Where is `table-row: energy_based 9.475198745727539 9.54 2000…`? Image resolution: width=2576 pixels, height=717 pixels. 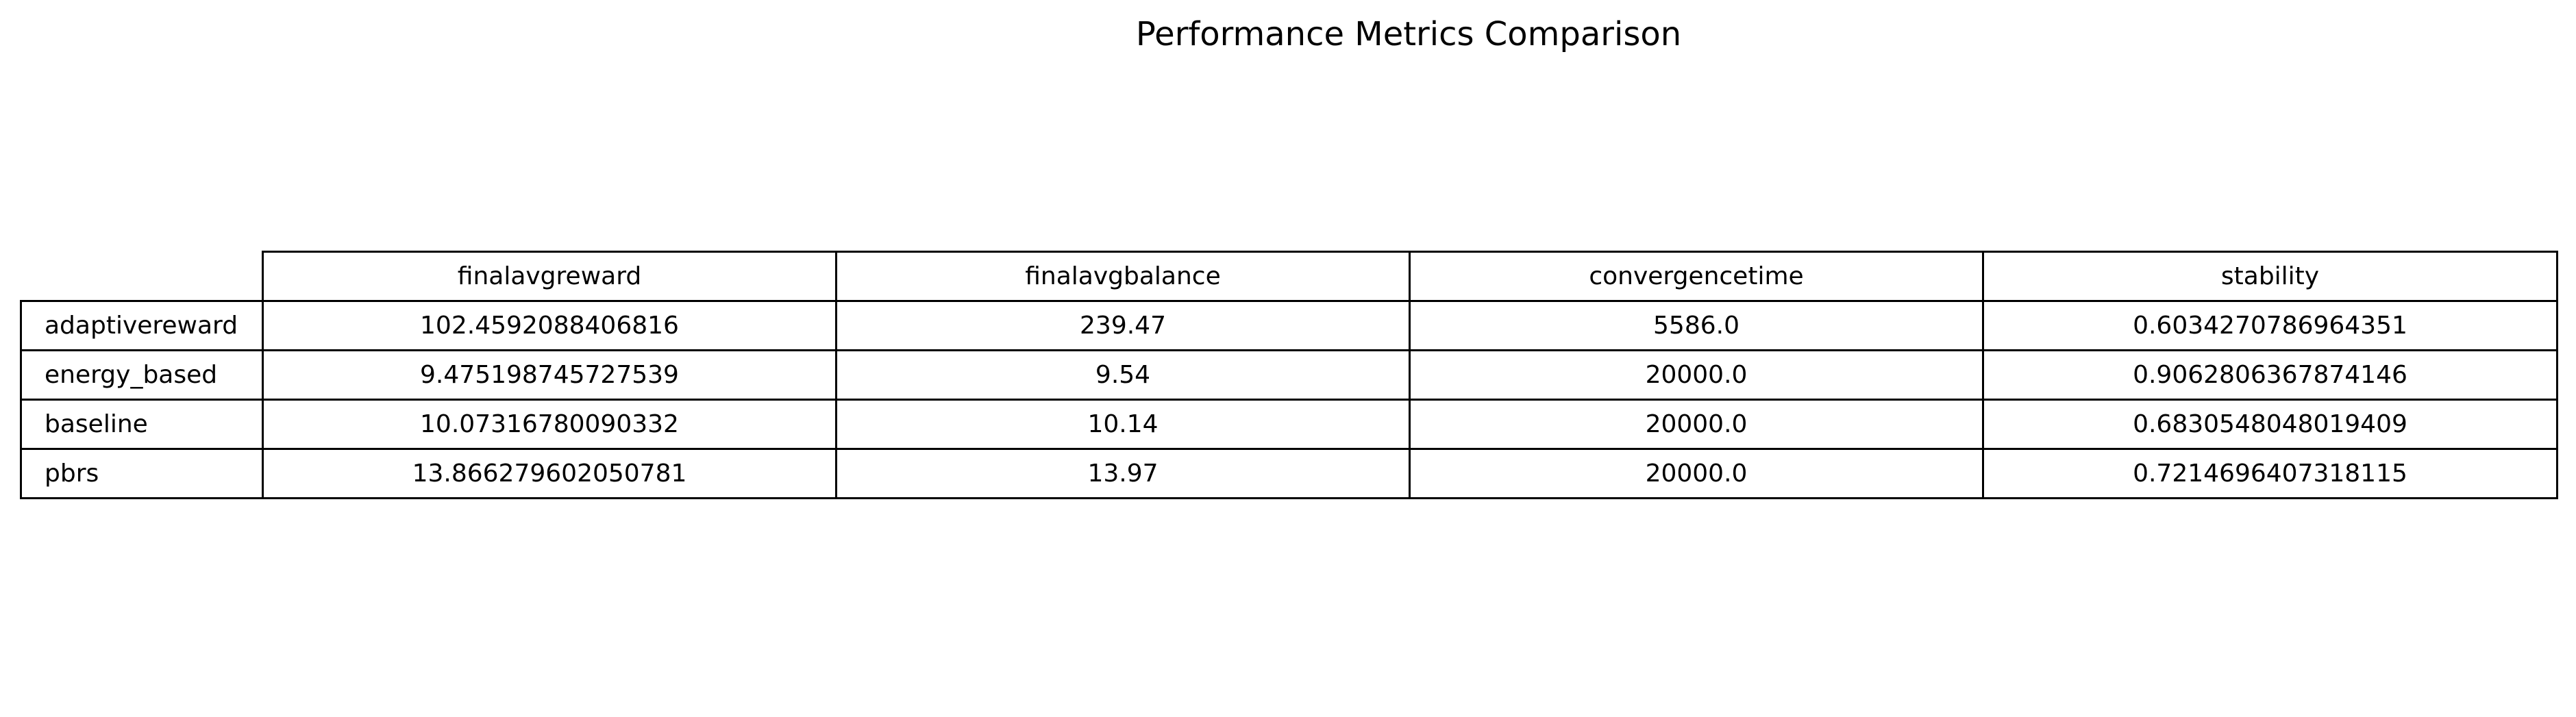 table-row: energy_based 9.475198745727539 9.54 2000… is located at coordinates (1289, 375).